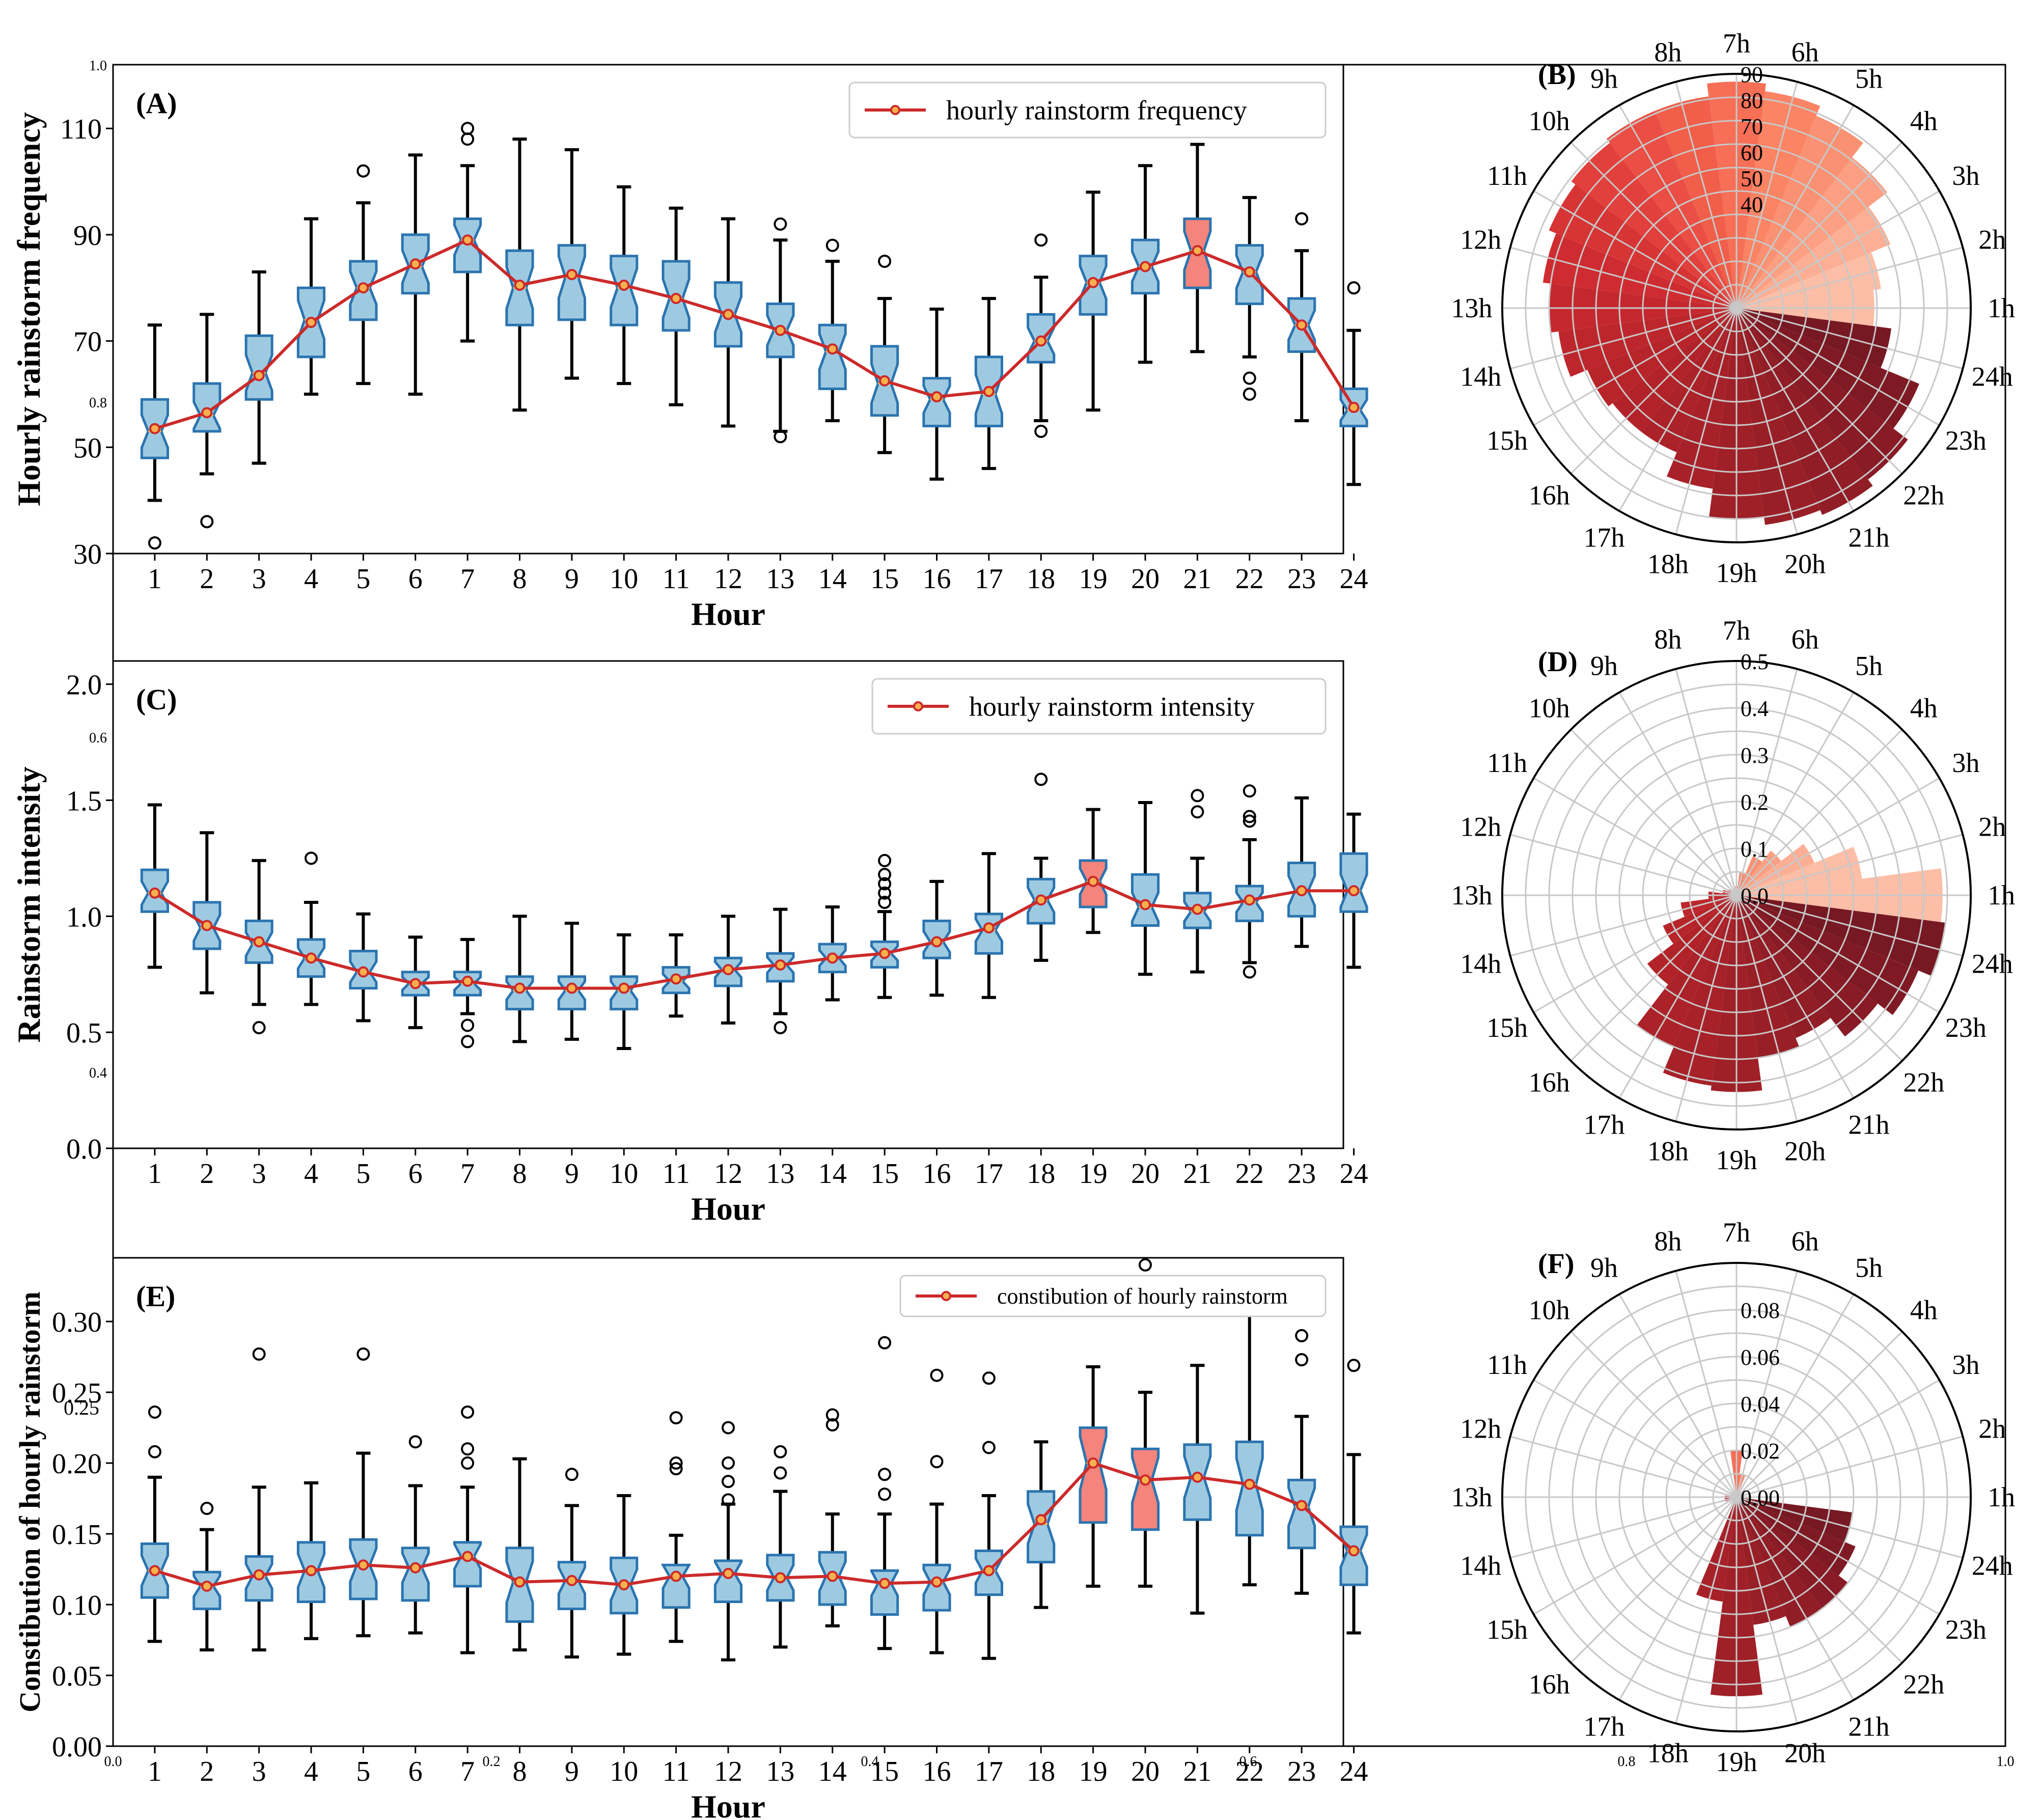  Describe the element at coordinates (1760, 1497) in the screenshot. I see `r-tick-label: 0.00` at that location.